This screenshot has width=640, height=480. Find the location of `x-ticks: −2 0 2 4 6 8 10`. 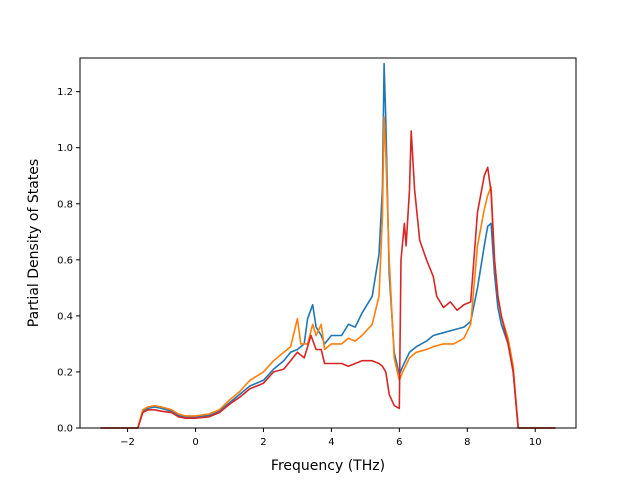

x-ticks: −2 0 2 4 6 8 10 is located at coordinates (331, 438).